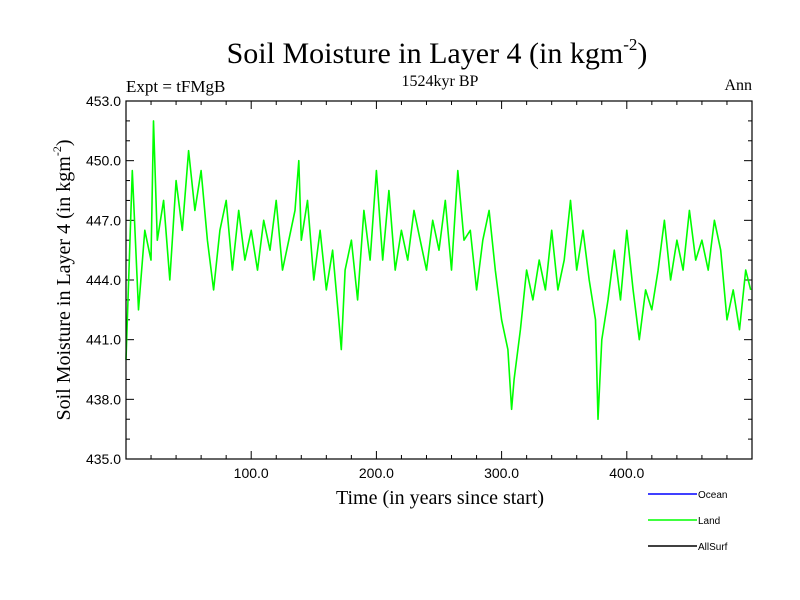  What do you see at coordinates (103, 220) in the screenshot?
I see `y-tick-label: 447.0` at bounding box center [103, 220].